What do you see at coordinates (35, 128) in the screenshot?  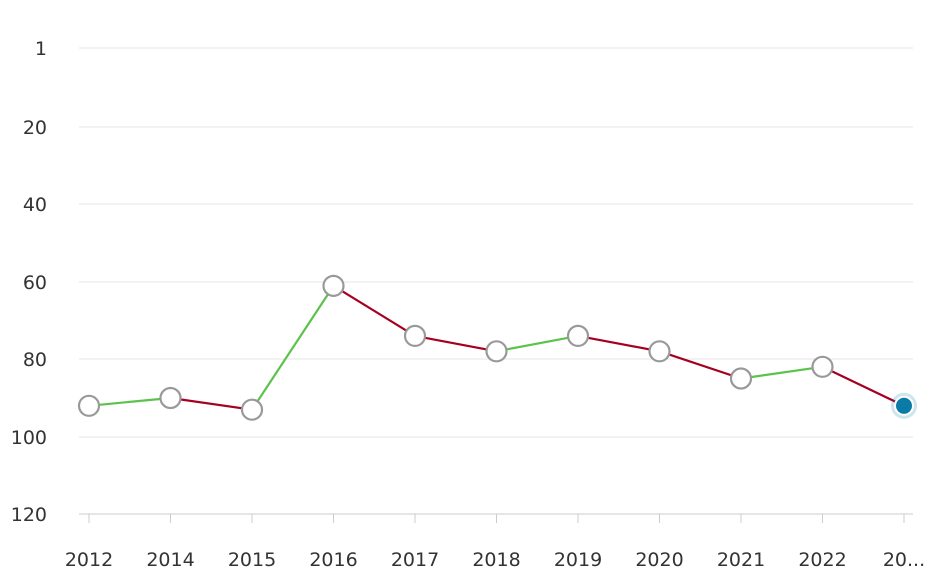 I see `y-tick-label: 20` at bounding box center [35, 128].